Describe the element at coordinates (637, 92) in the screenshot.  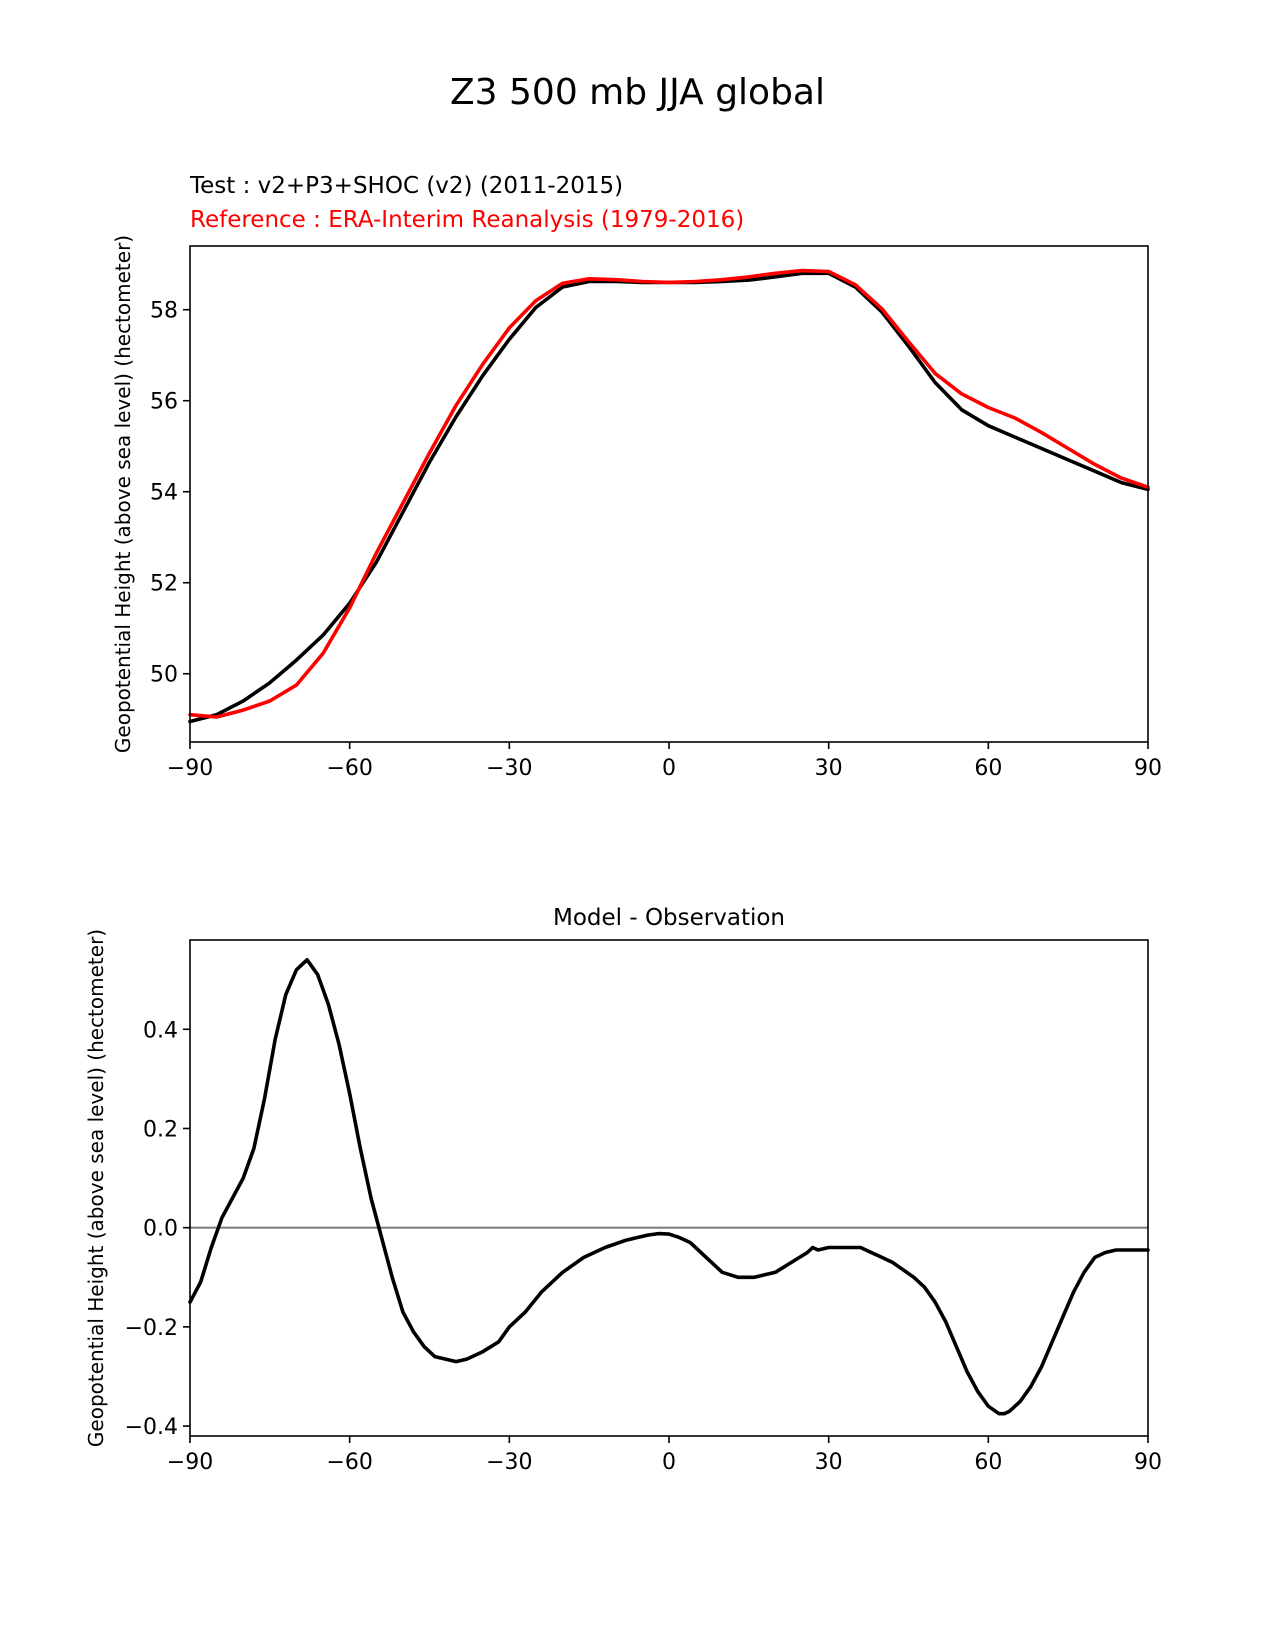
I see `figure-title: Z3 500 mb JJA global` at that location.